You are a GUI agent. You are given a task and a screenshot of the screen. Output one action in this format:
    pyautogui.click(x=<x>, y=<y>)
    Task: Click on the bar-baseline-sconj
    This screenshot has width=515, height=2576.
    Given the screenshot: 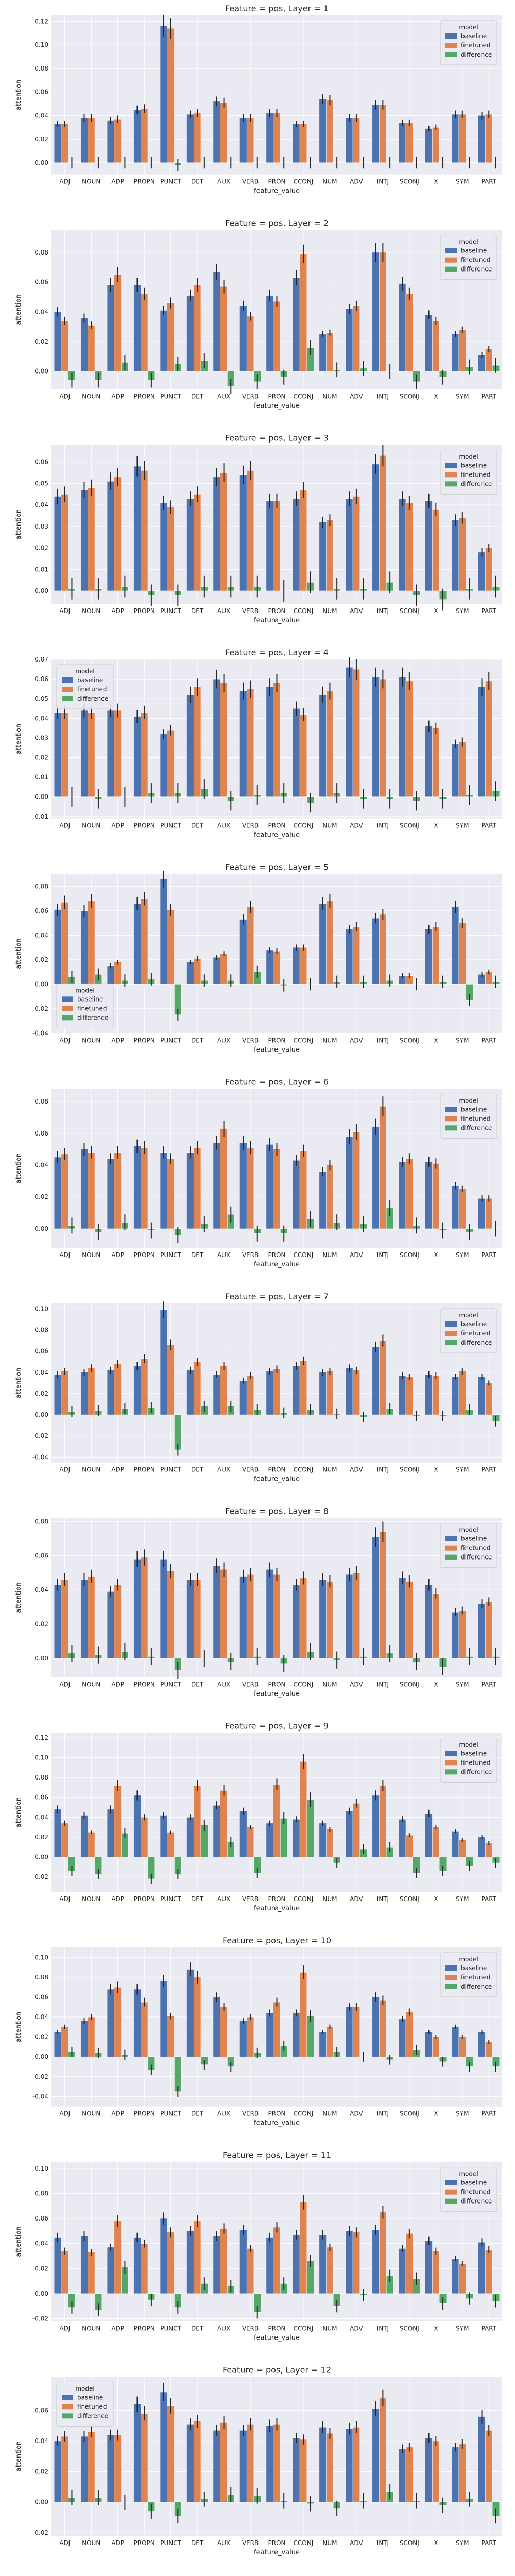 What is the action you would take?
    pyautogui.click(x=403, y=544)
    